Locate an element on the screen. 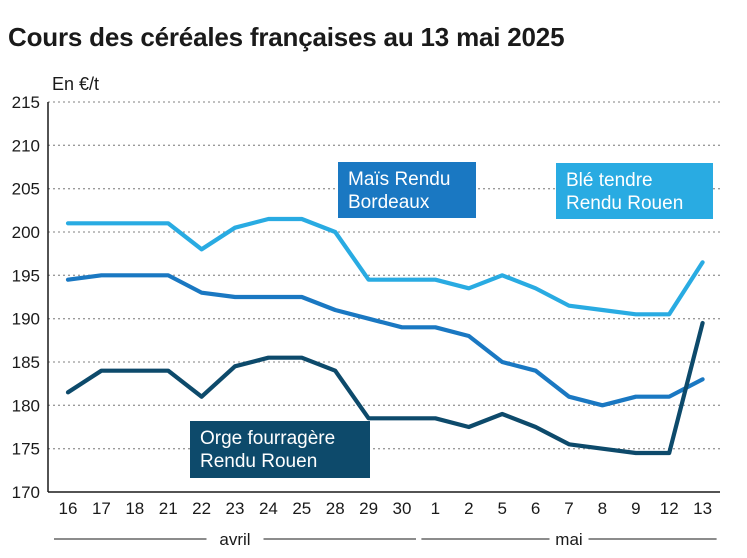 Image resolution: width=747 pixels, height=558 pixels. x-tick-label: 29 is located at coordinates (368, 508).